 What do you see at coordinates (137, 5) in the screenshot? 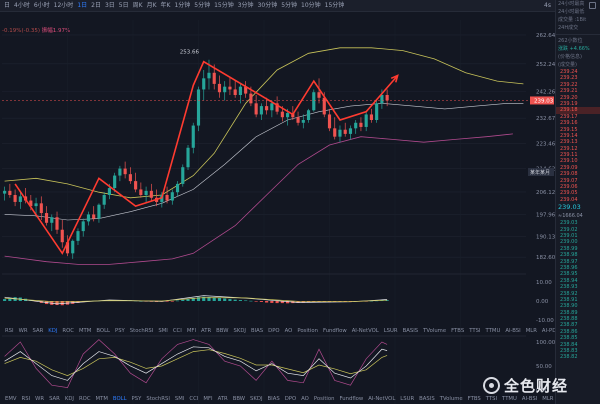
I see `timeframe-tab: 周K` at bounding box center [137, 5].